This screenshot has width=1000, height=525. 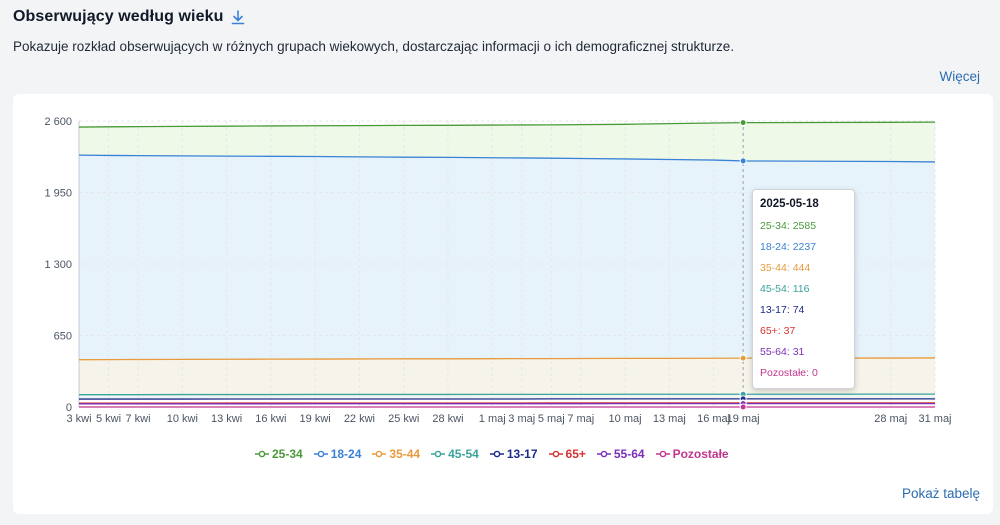 What do you see at coordinates (785, 289) in the screenshot?
I see `tooltip-row: 45-54: 116` at bounding box center [785, 289].